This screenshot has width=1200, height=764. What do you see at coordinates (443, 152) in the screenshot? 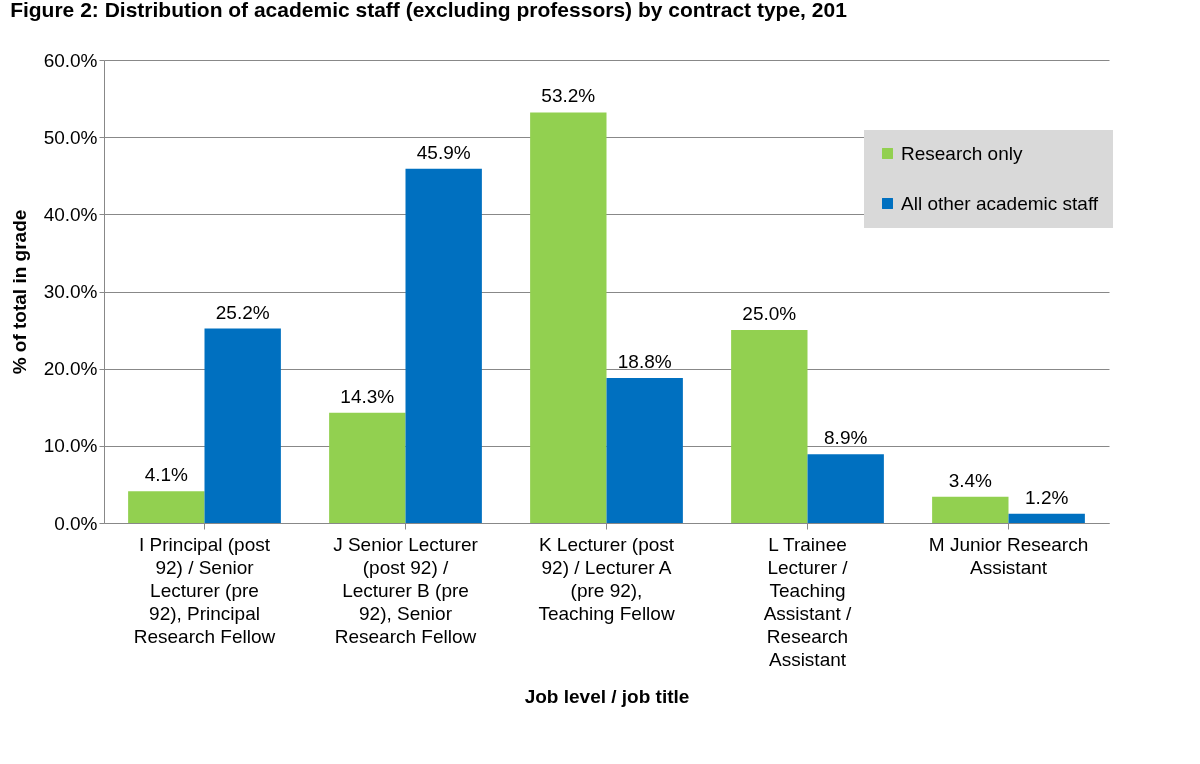
I see `data-label: 45.9%` at bounding box center [443, 152].